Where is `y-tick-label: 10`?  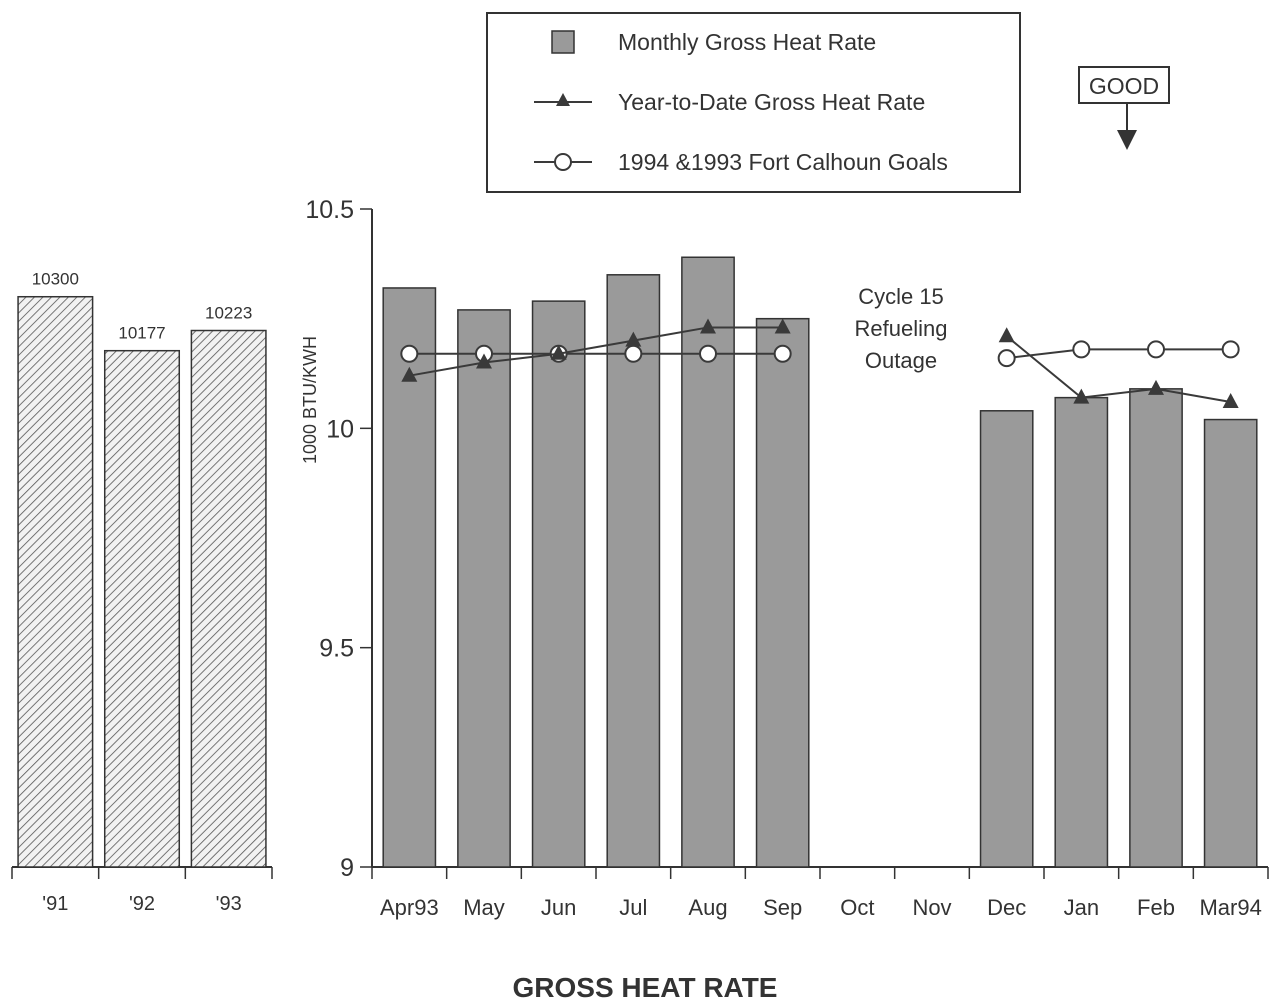 y-tick-label: 10 is located at coordinates (340, 429).